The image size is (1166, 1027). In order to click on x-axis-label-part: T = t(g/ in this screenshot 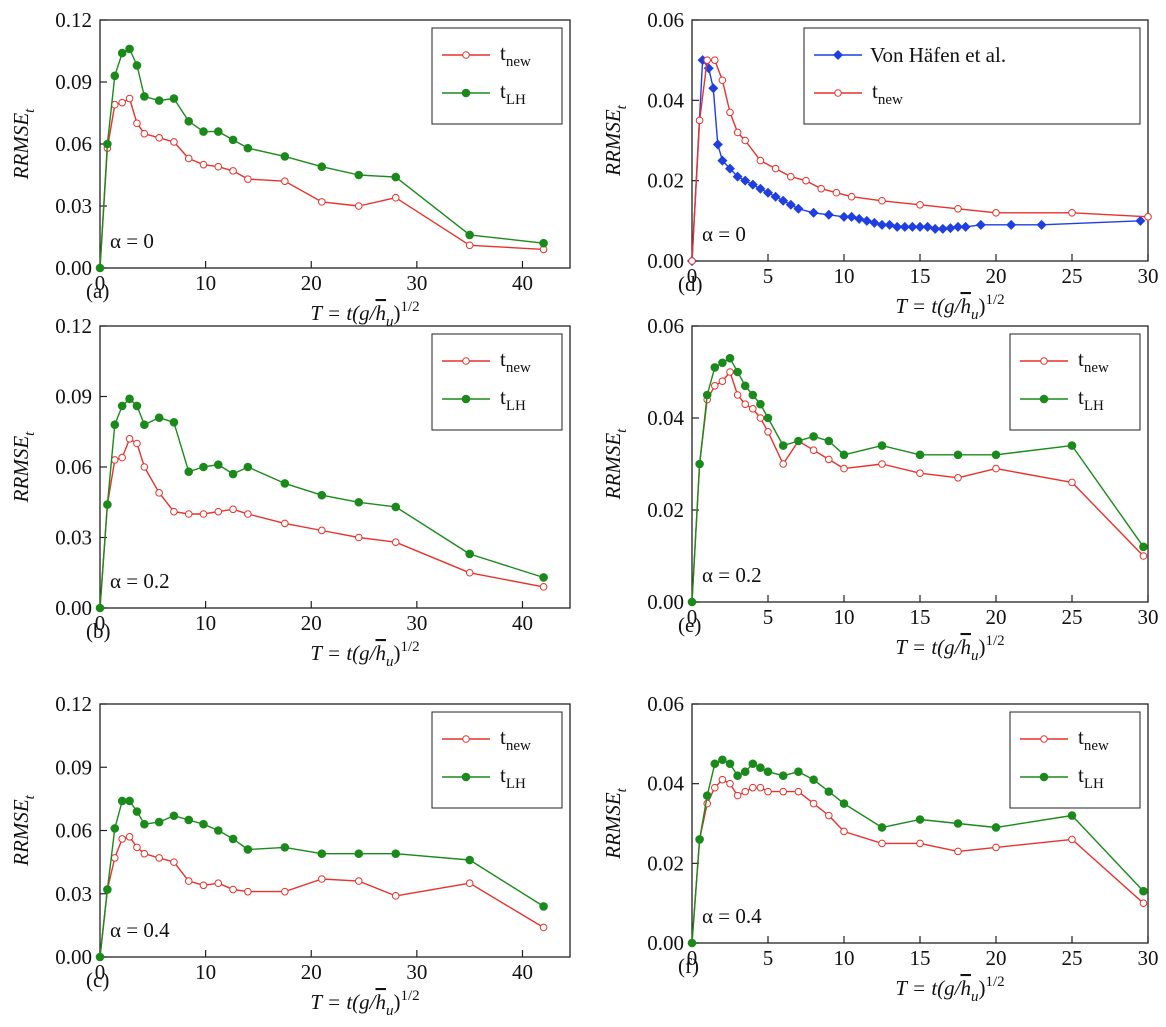, I will do `click(928, 306)`.